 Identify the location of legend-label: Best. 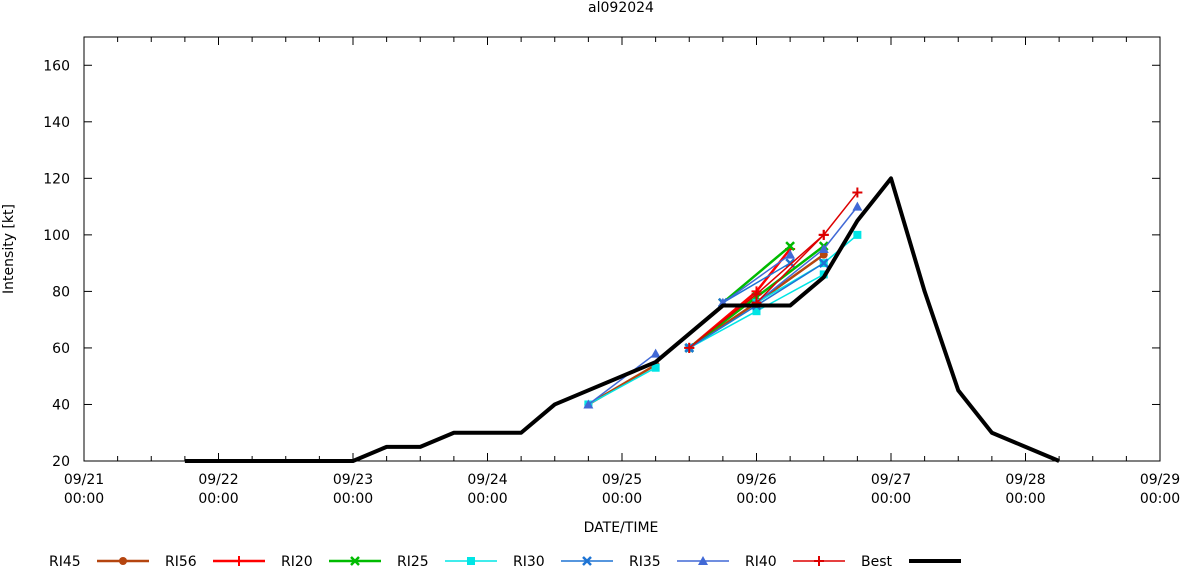
(877, 560).